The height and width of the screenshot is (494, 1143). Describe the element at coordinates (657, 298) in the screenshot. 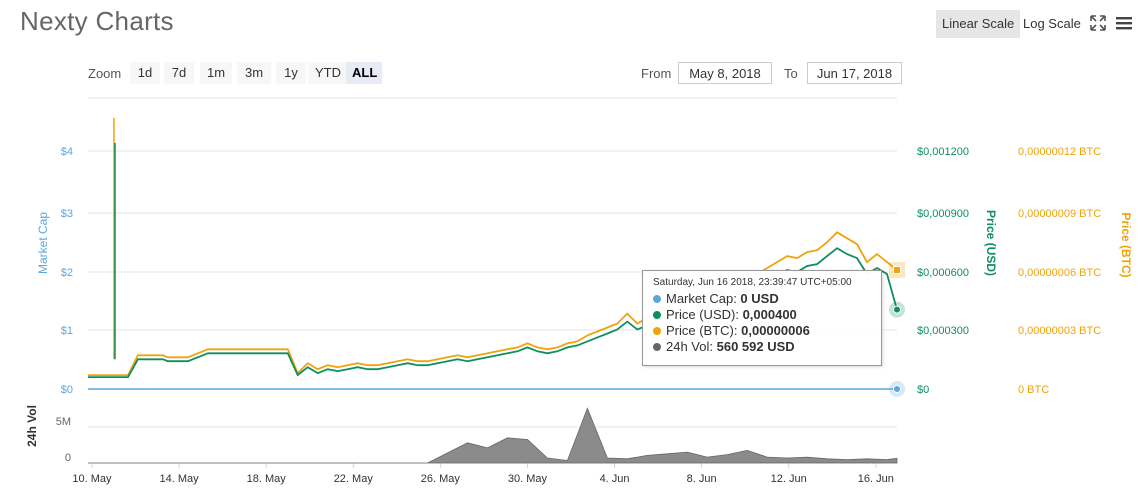

I see `market-cap-dot` at that location.